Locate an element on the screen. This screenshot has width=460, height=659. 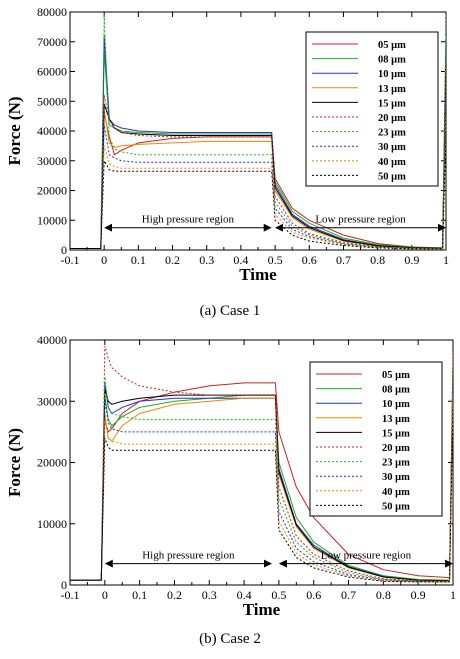
chart-caption: (b) Case 2 is located at coordinates (230, 639).